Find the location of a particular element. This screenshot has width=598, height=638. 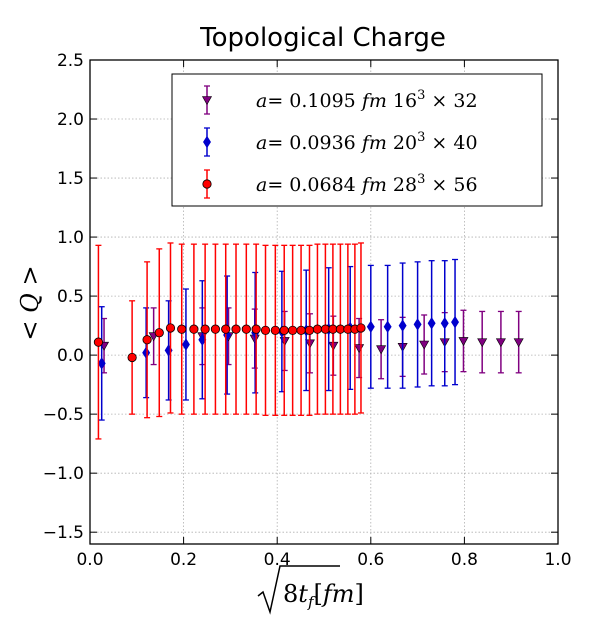

y-tick-label: 0.5 is located at coordinates (70, 297).